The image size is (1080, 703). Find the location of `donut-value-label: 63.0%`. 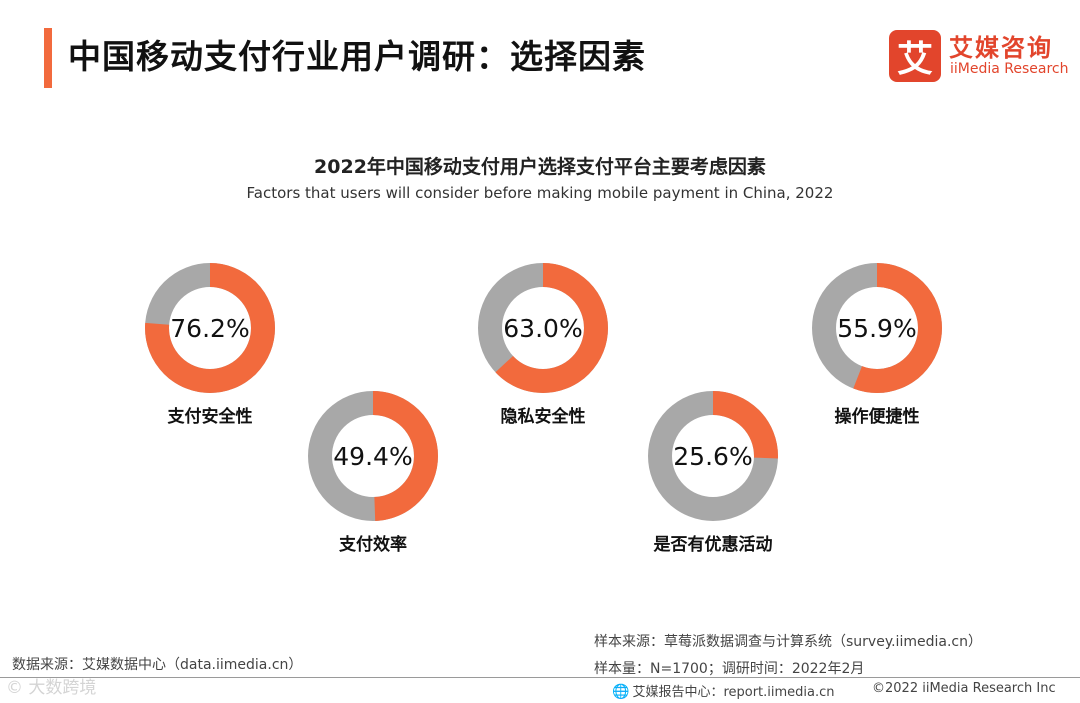

donut-value-label: 63.0% is located at coordinates (542, 328).